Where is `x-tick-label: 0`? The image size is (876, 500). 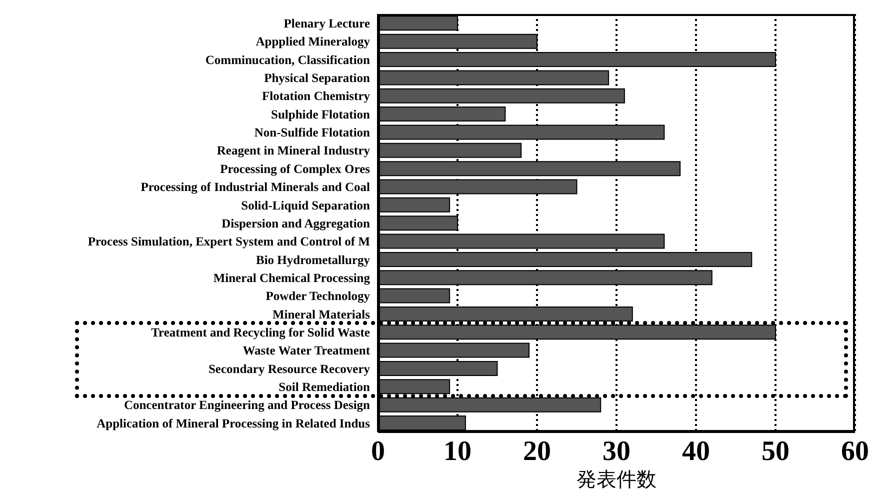 x-tick-label: 0 is located at coordinates (378, 451).